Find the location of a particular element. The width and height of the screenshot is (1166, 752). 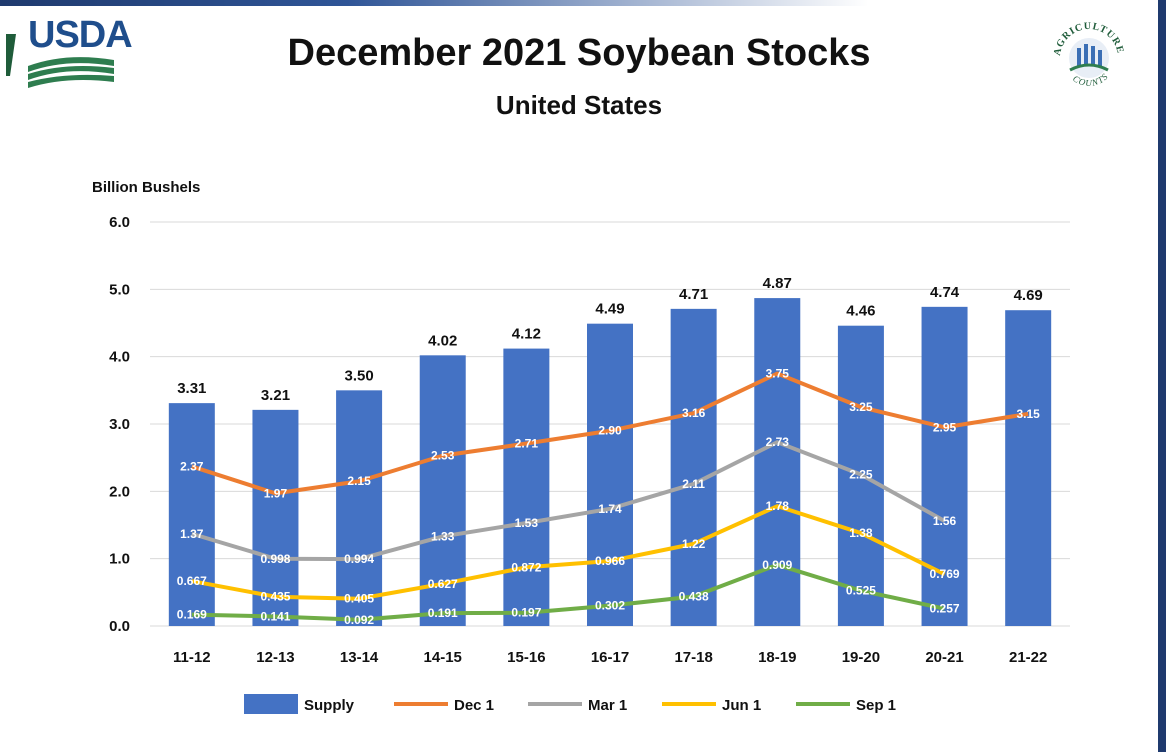

point-label-mar-1: 1.56 is located at coordinates (945, 521).